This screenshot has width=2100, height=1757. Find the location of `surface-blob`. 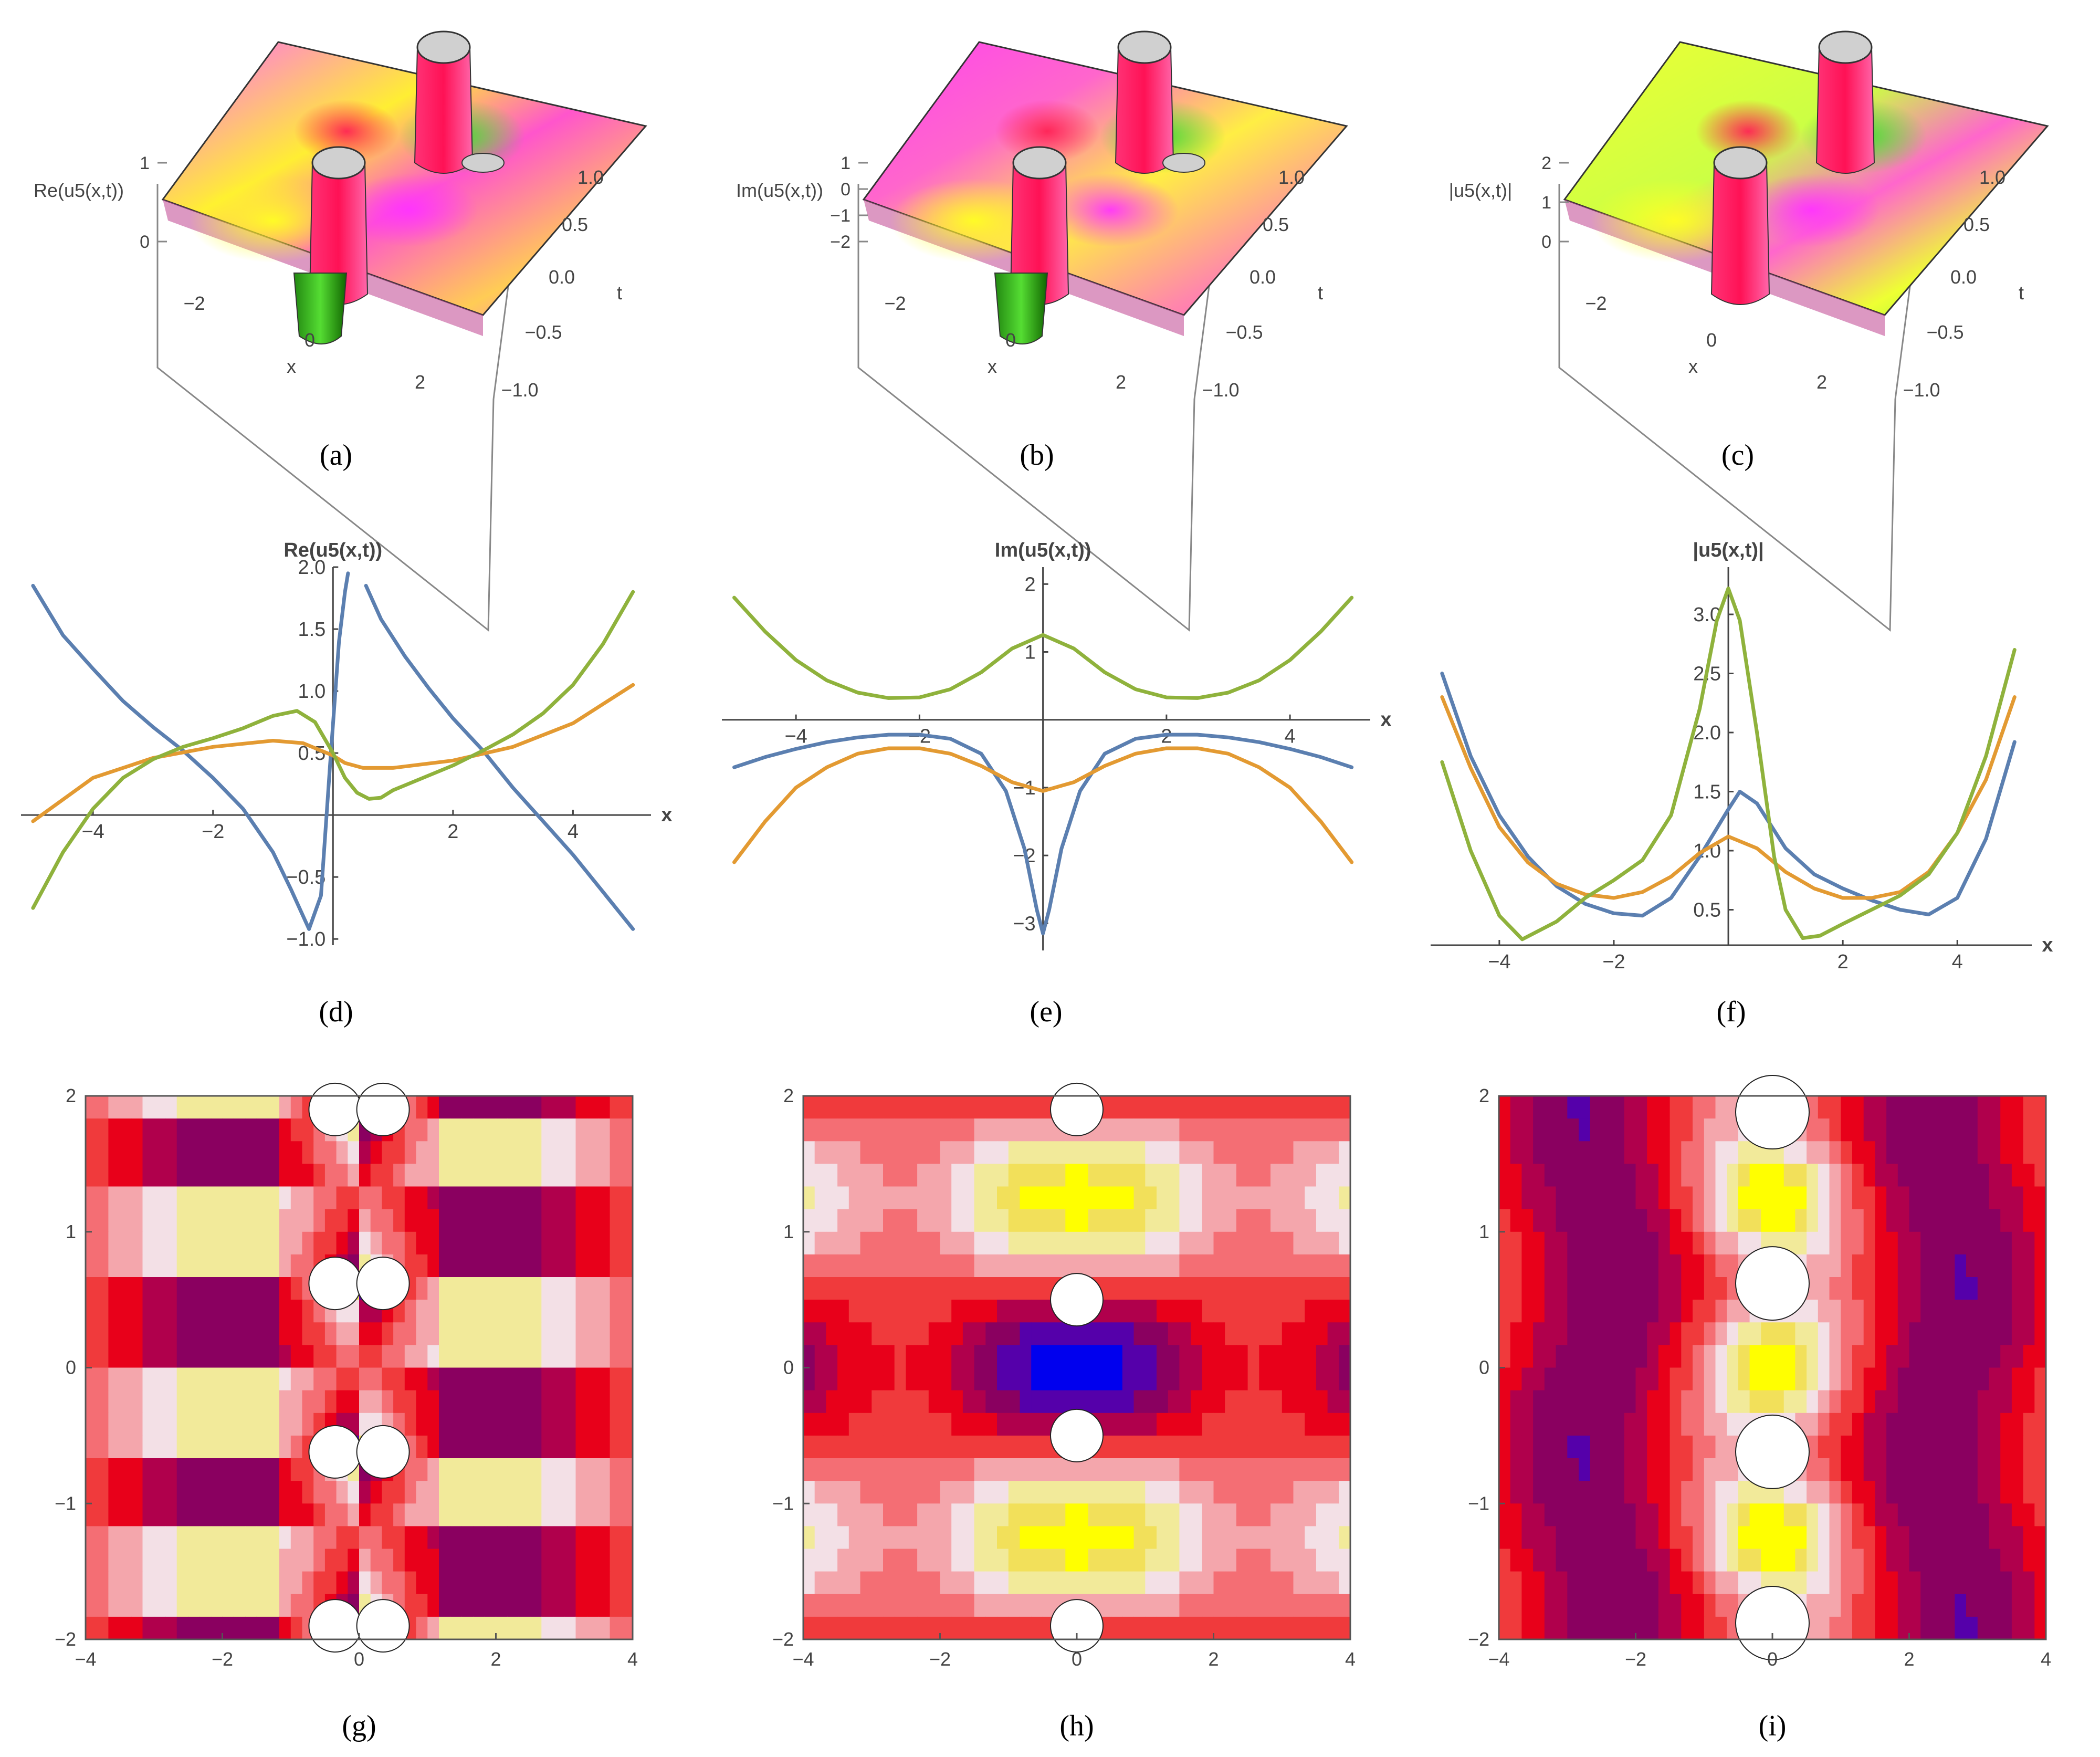

surface-blob is located at coordinates (1110, 210).